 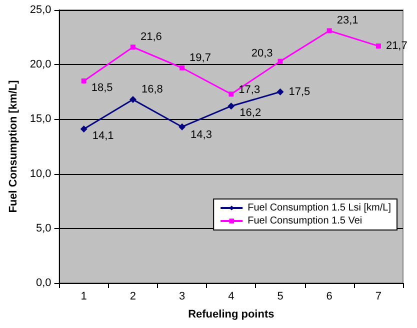 I want to click on x-tick-label: 7, so click(x=378, y=296).